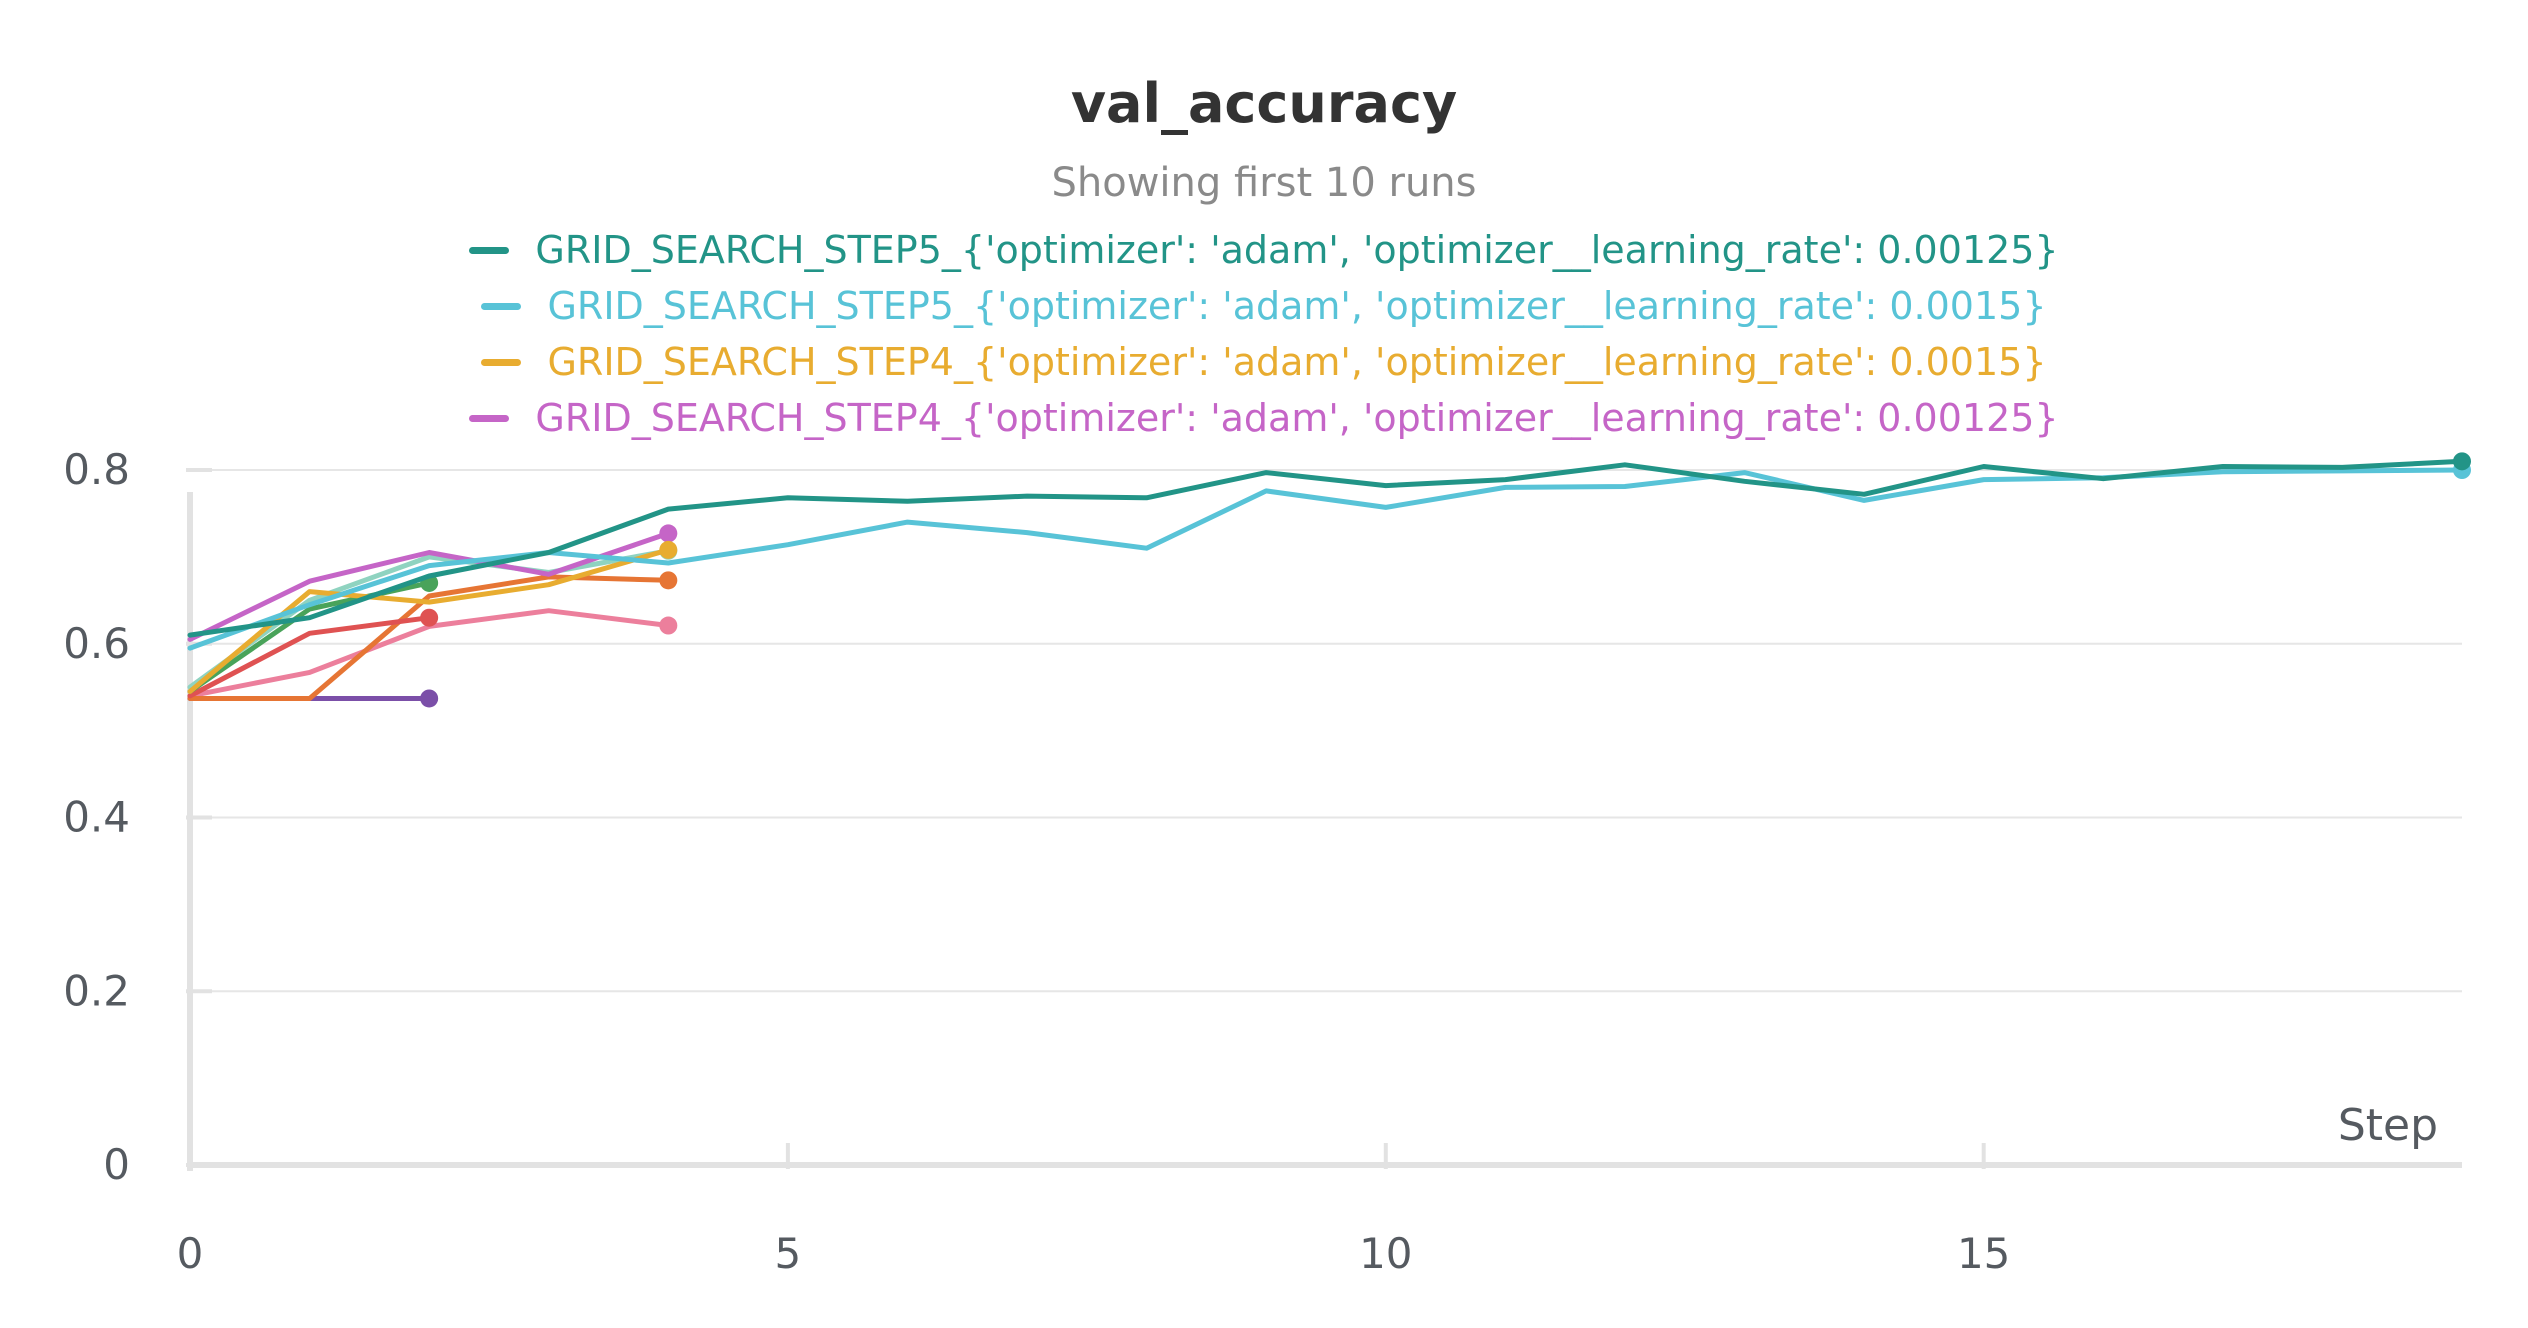 The width and height of the screenshot is (2528, 1328). I want to click on y-tick-label: 0.8, so click(96, 469).